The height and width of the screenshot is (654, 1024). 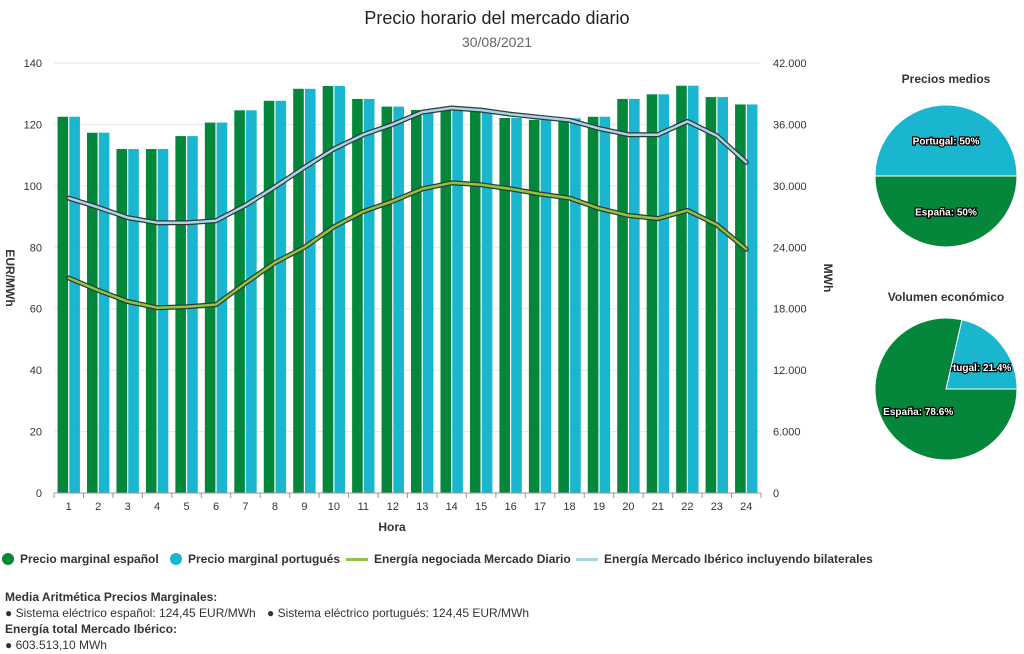 What do you see at coordinates (111, 597) in the screenshot?
I see `avg-title: Media Aritmética Precios Marginales:` at bounding box center [111, 597].